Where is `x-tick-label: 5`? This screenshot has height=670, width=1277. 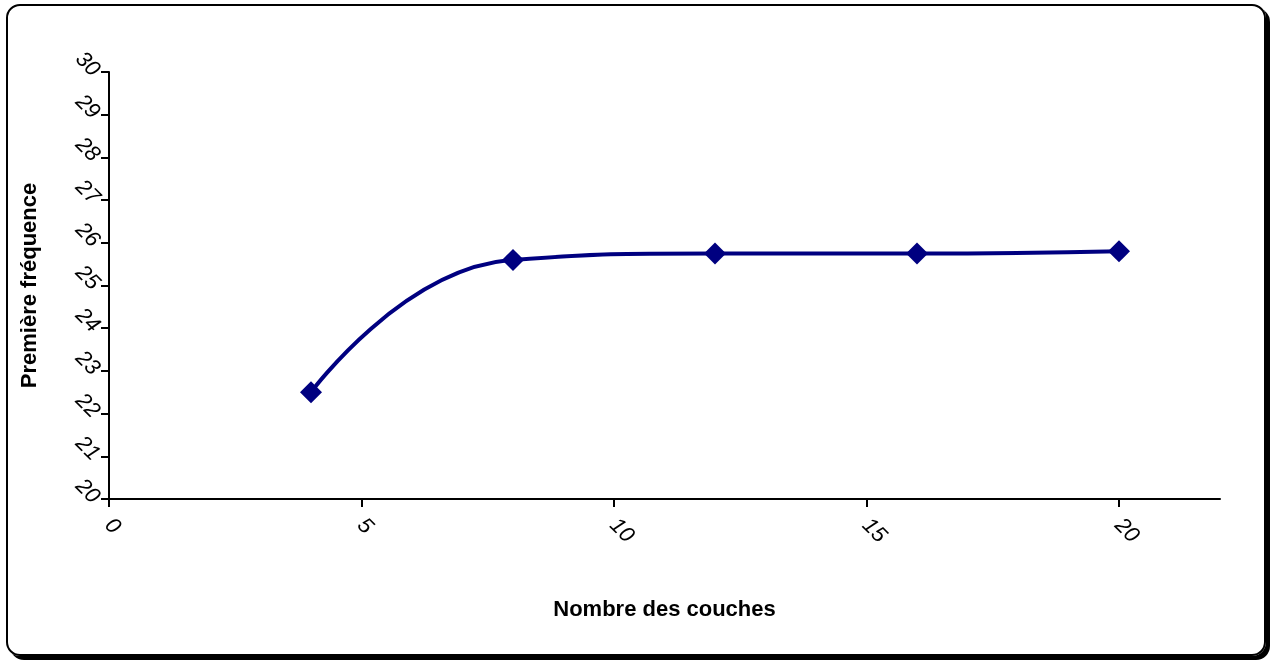 x-tick-label: 5 is located at coordinates (366, 526).